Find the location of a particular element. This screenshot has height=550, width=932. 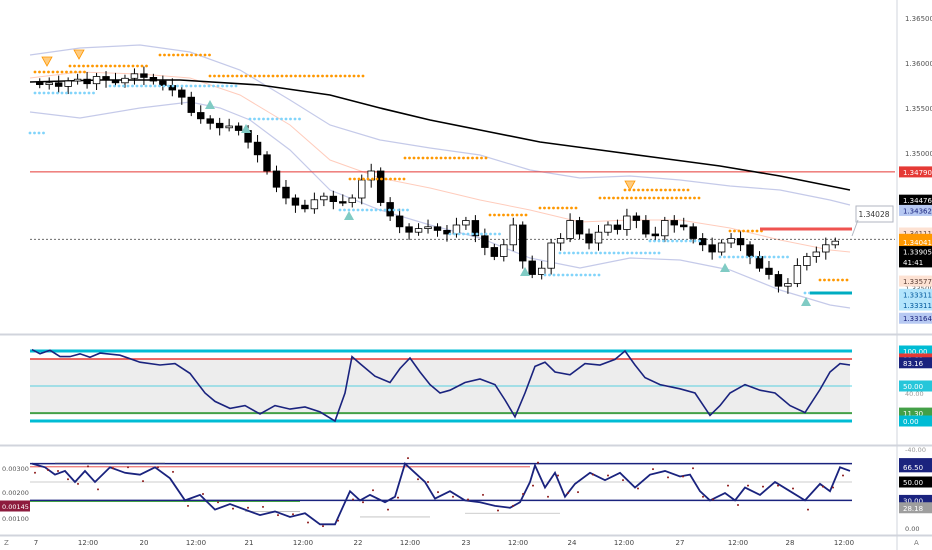

rsi-level-label: 0.00 is located at coordinates (915, 421).